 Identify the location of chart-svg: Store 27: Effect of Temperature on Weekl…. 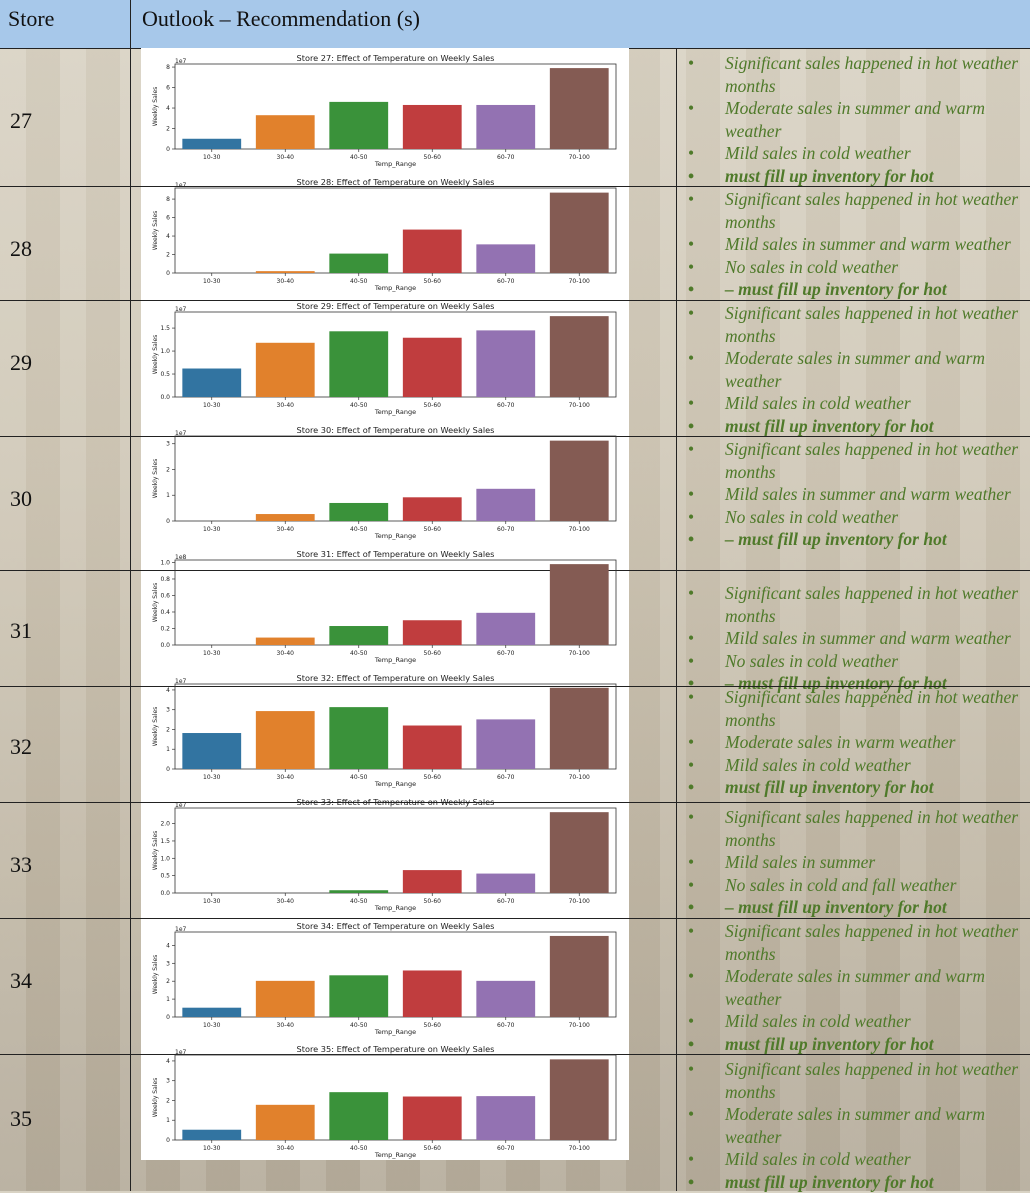
(385, 111).